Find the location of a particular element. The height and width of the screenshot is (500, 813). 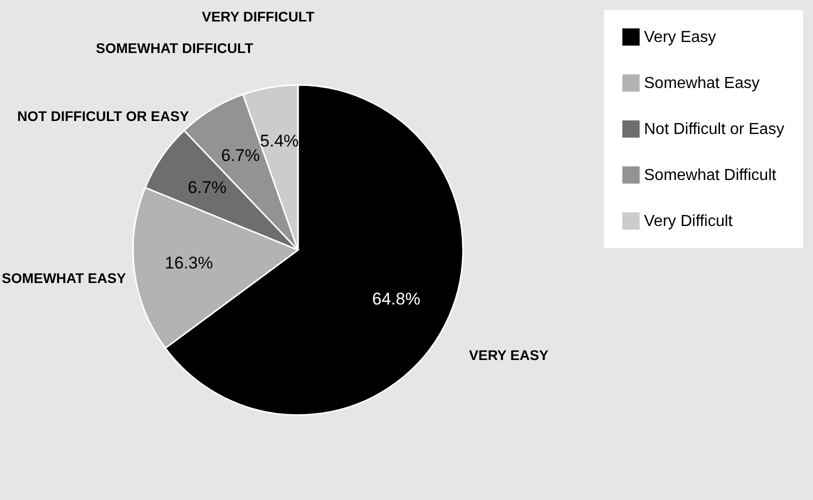

text: VERY EASY is located at coordinates (509, 355).